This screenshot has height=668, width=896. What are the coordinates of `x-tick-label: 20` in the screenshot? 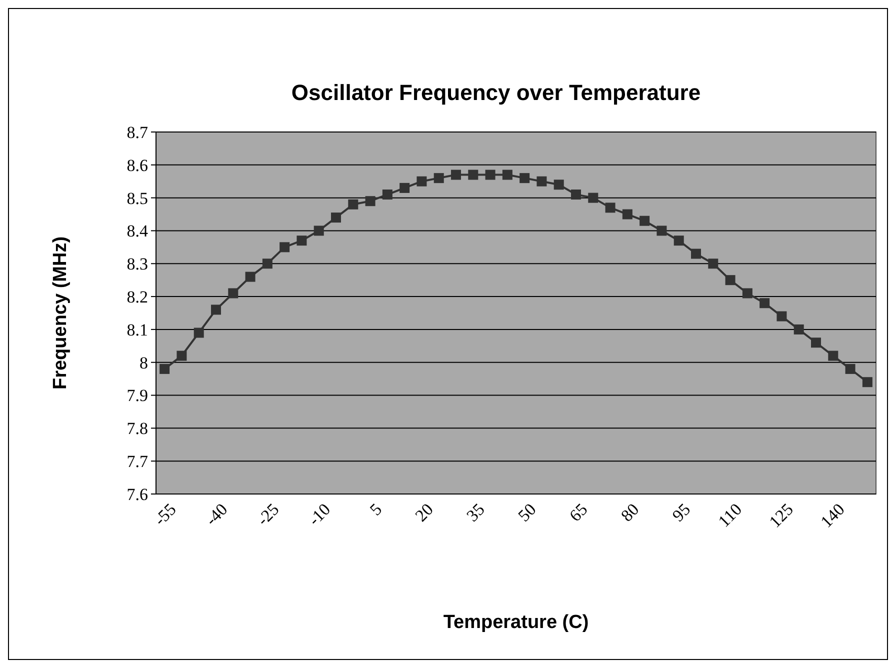 It's located at (424, 513).